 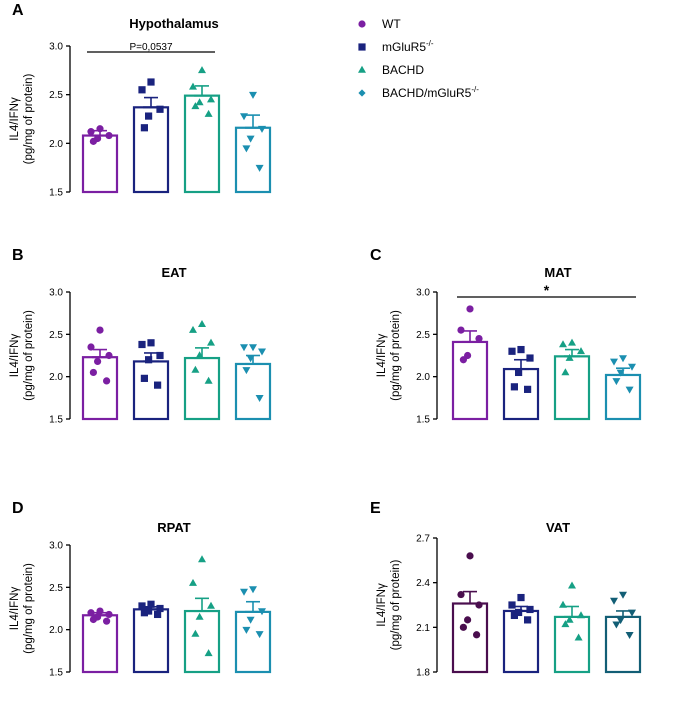 What do you see at coordinates (423, 539) in the screenshot?
I see `y-tick-label: 2.7` at bounding box center [423, 539].